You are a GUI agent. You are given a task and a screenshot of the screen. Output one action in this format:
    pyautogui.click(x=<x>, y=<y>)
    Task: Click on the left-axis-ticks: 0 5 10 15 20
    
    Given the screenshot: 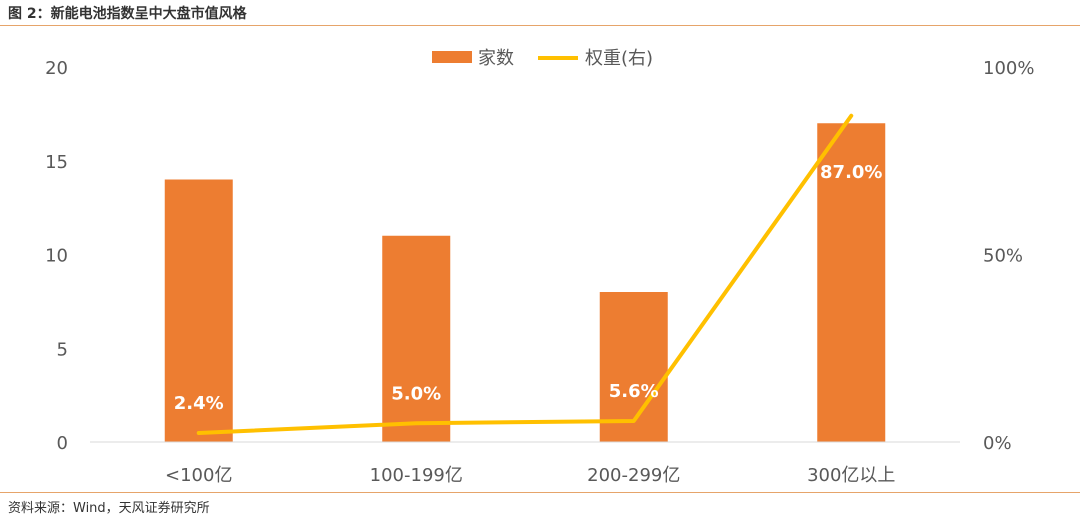 What is the action you would take?
    pyautogui.click(x=56, y=256)
    